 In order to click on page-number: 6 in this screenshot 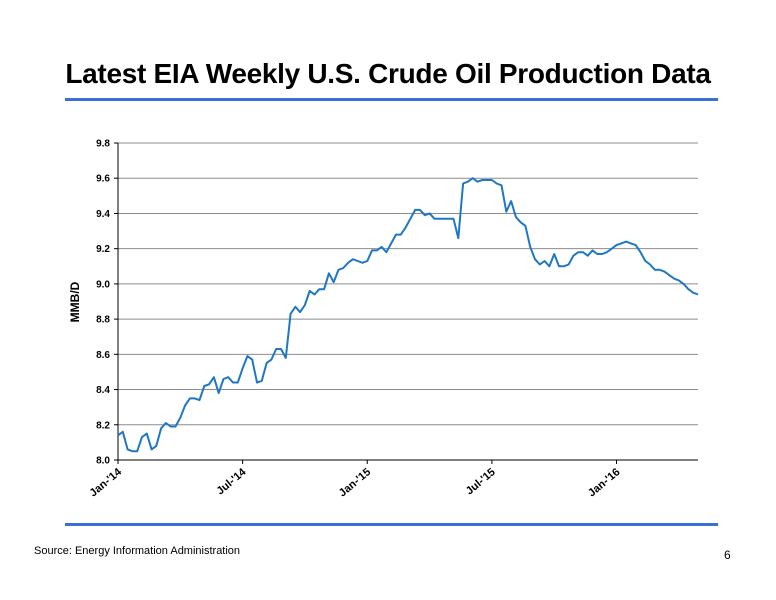, I will do `click(727, 555)`.